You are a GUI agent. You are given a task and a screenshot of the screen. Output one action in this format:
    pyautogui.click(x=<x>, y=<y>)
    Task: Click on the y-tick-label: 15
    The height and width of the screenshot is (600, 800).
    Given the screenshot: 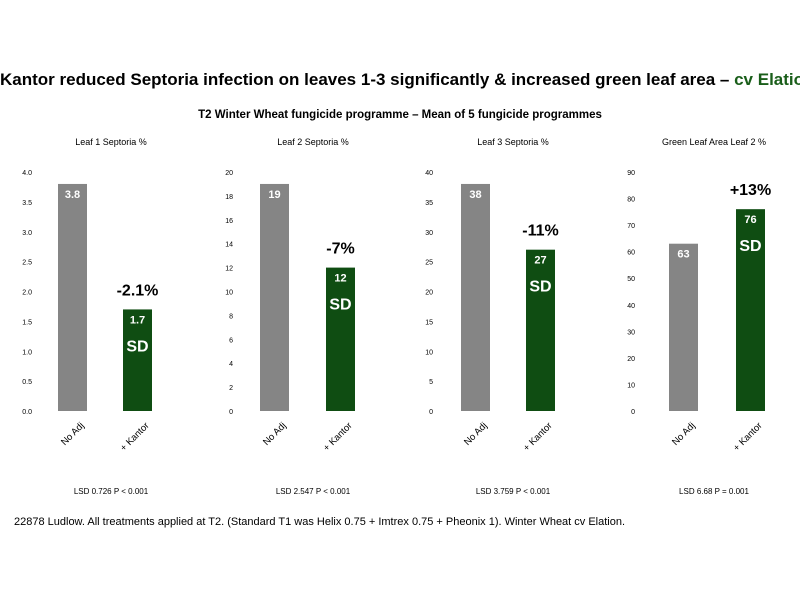 What is the action you would take?
    pyautogui.click(x=429, y=322)
    